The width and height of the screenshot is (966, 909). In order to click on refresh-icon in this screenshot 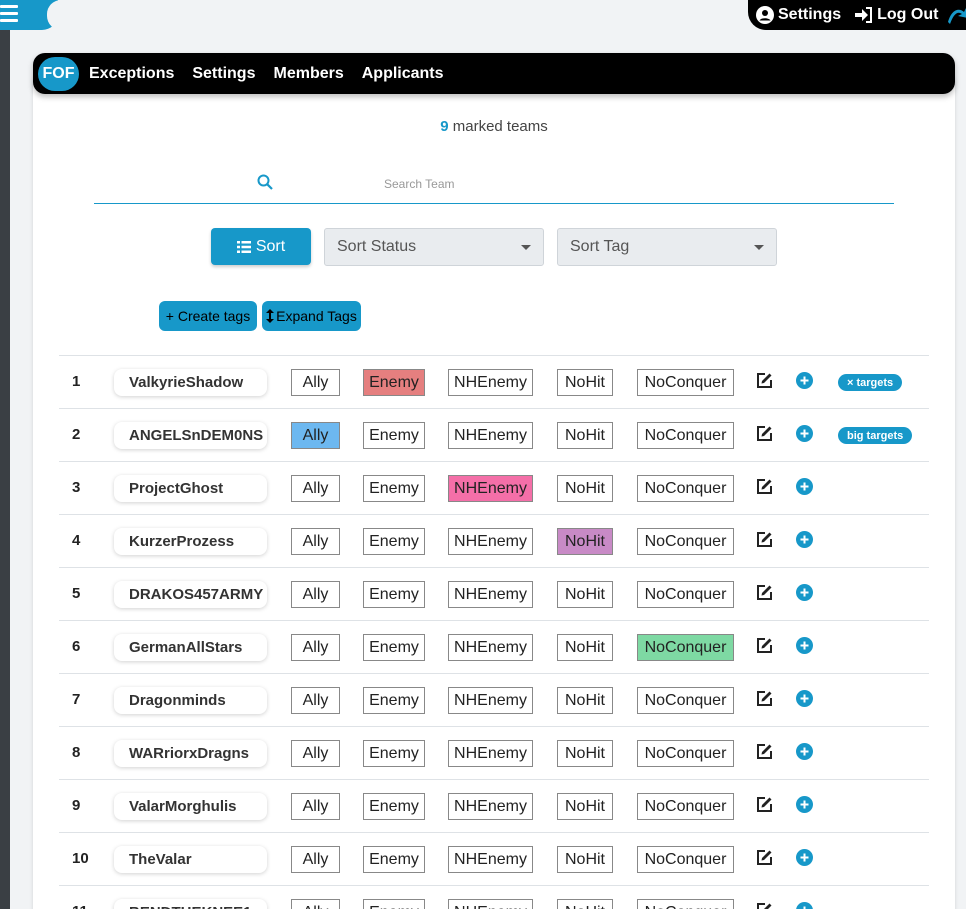, I will do `click(956, 16)`.